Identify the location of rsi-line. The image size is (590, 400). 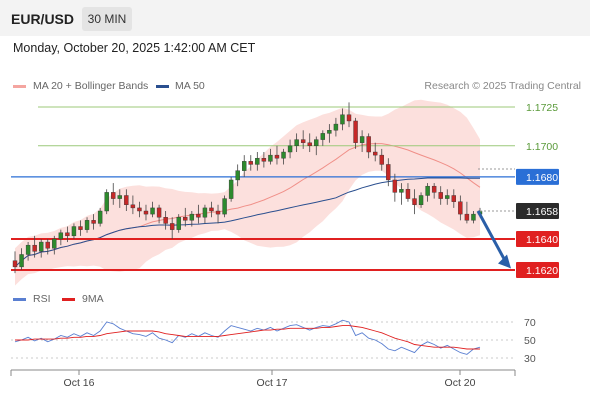
(247, 337).